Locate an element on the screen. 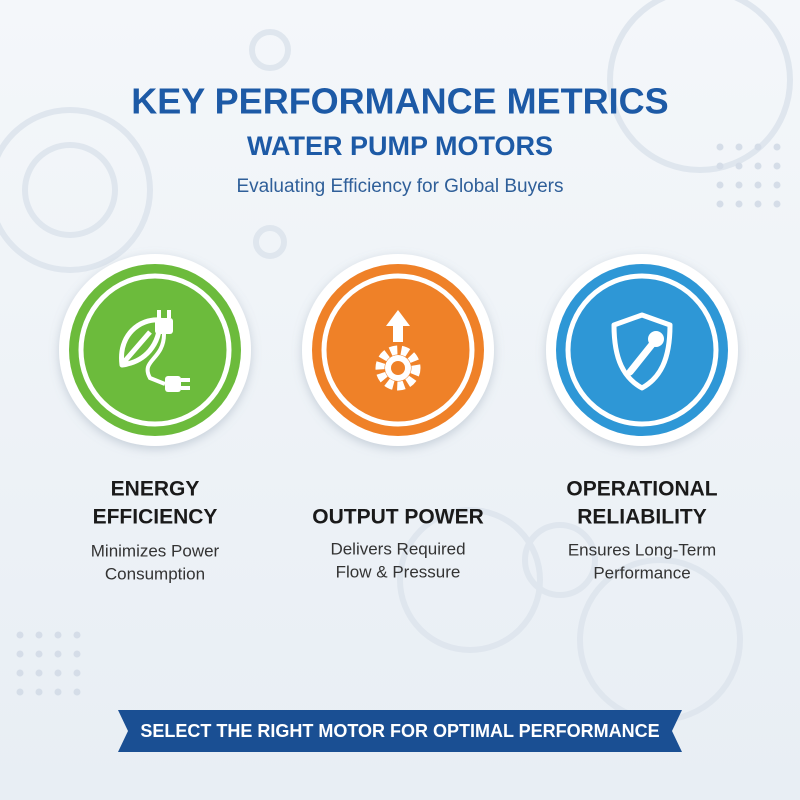 The height and width of the screenshot is (800, 800). card-description: Performance is located at coordinates (641, 572).